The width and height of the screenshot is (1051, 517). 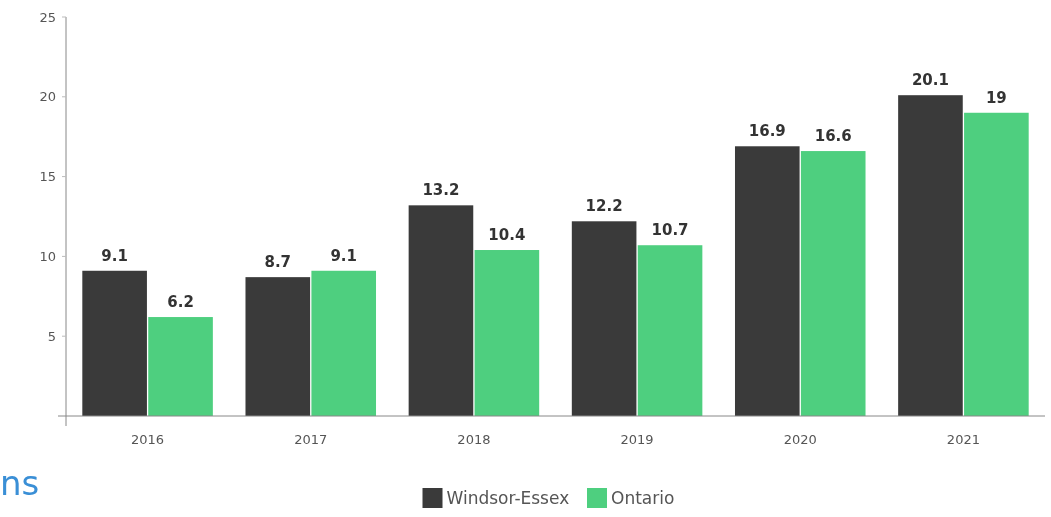 I want to click on legend-label: Windsor-Essex, so click(x=508, y=497).